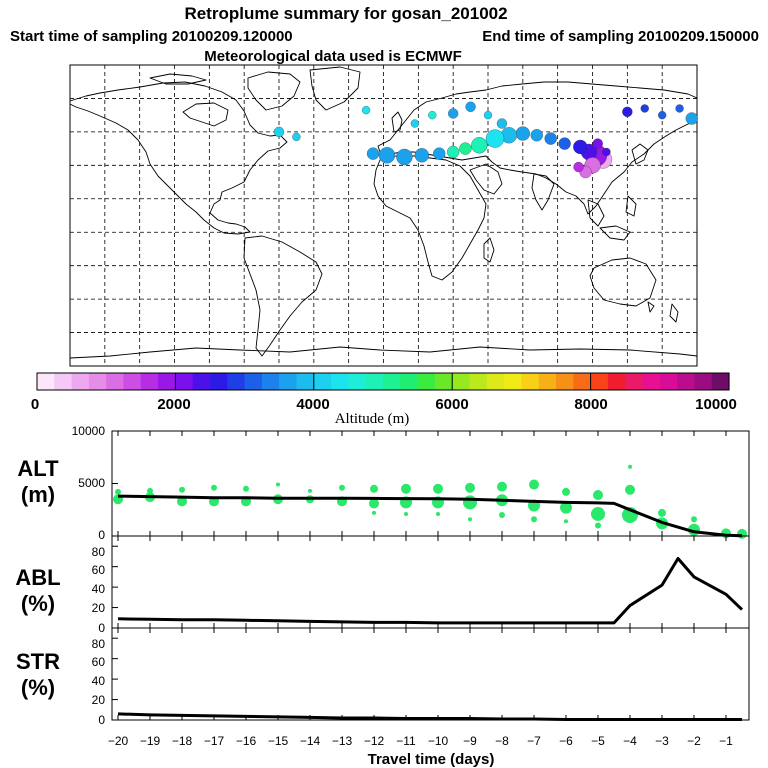 The image size is (768, 768). What do you see at coordinates (431, 759) in the screenshot?
I see `x-axis-label: Travel time (days)` at bounding box center [431, 759].